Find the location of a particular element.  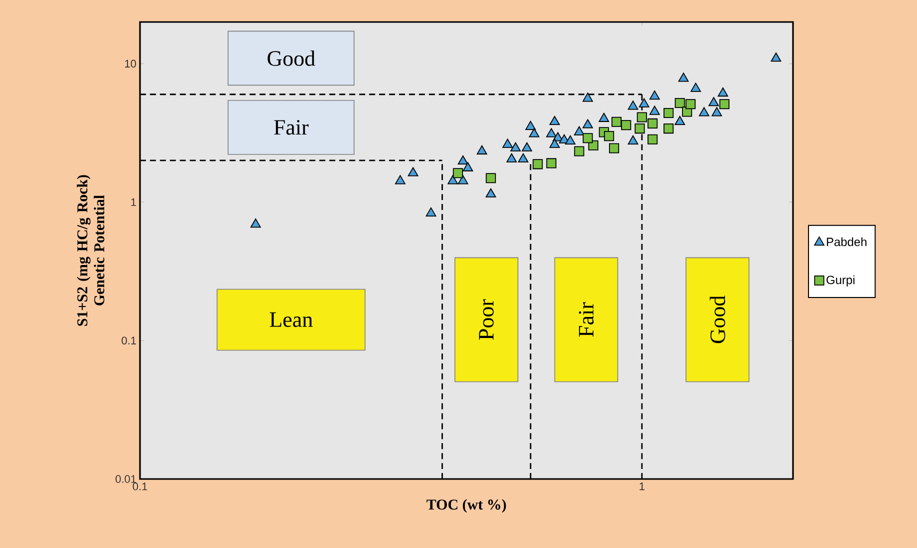

annotation: Lean is located at coordinates (291, 319).